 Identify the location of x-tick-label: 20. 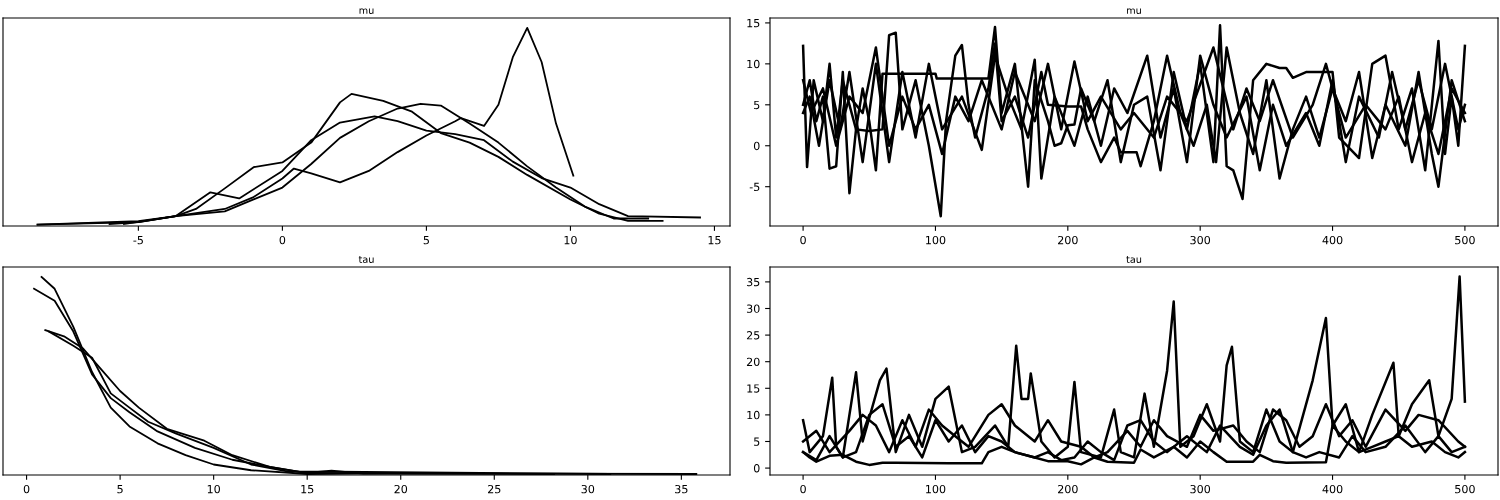
(401, 489).